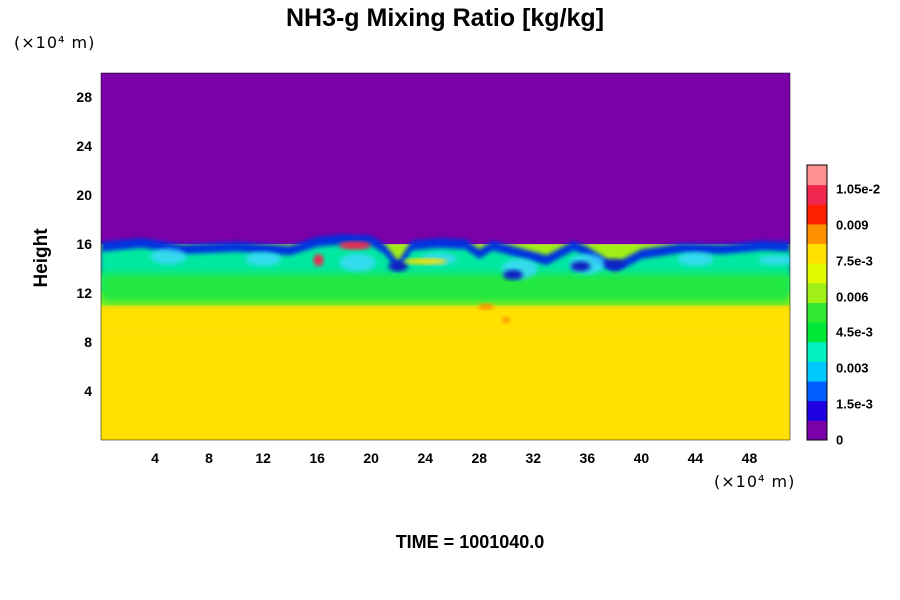 The height and width of the screenshot is (600, 900). Describe the element at coordinates (209, 458) in the screenshot. I see `x-tick-label: 8` at that location.